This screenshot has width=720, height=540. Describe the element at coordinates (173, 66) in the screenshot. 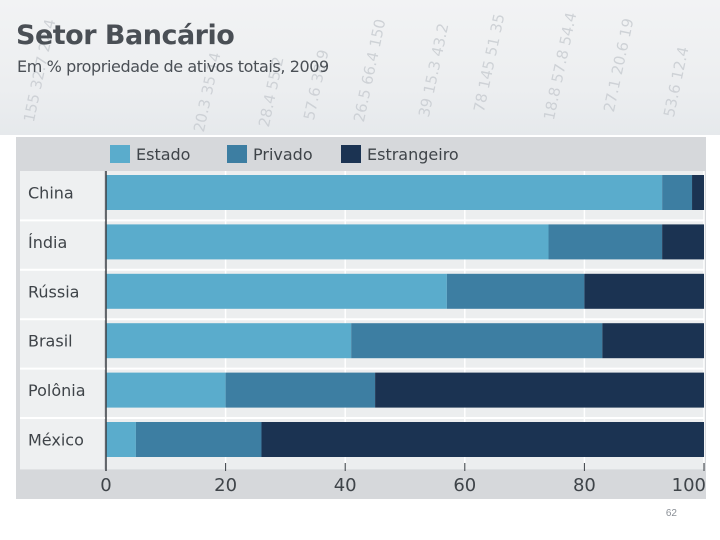

I see `slide-subtitle: Em % propriedade de ativos totais, 2009` at that location.